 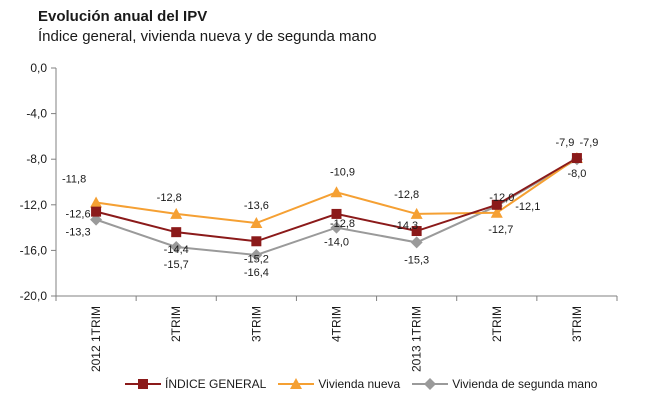 I want to click on y-tick-label: -16,0, so click(x=34, y=250).